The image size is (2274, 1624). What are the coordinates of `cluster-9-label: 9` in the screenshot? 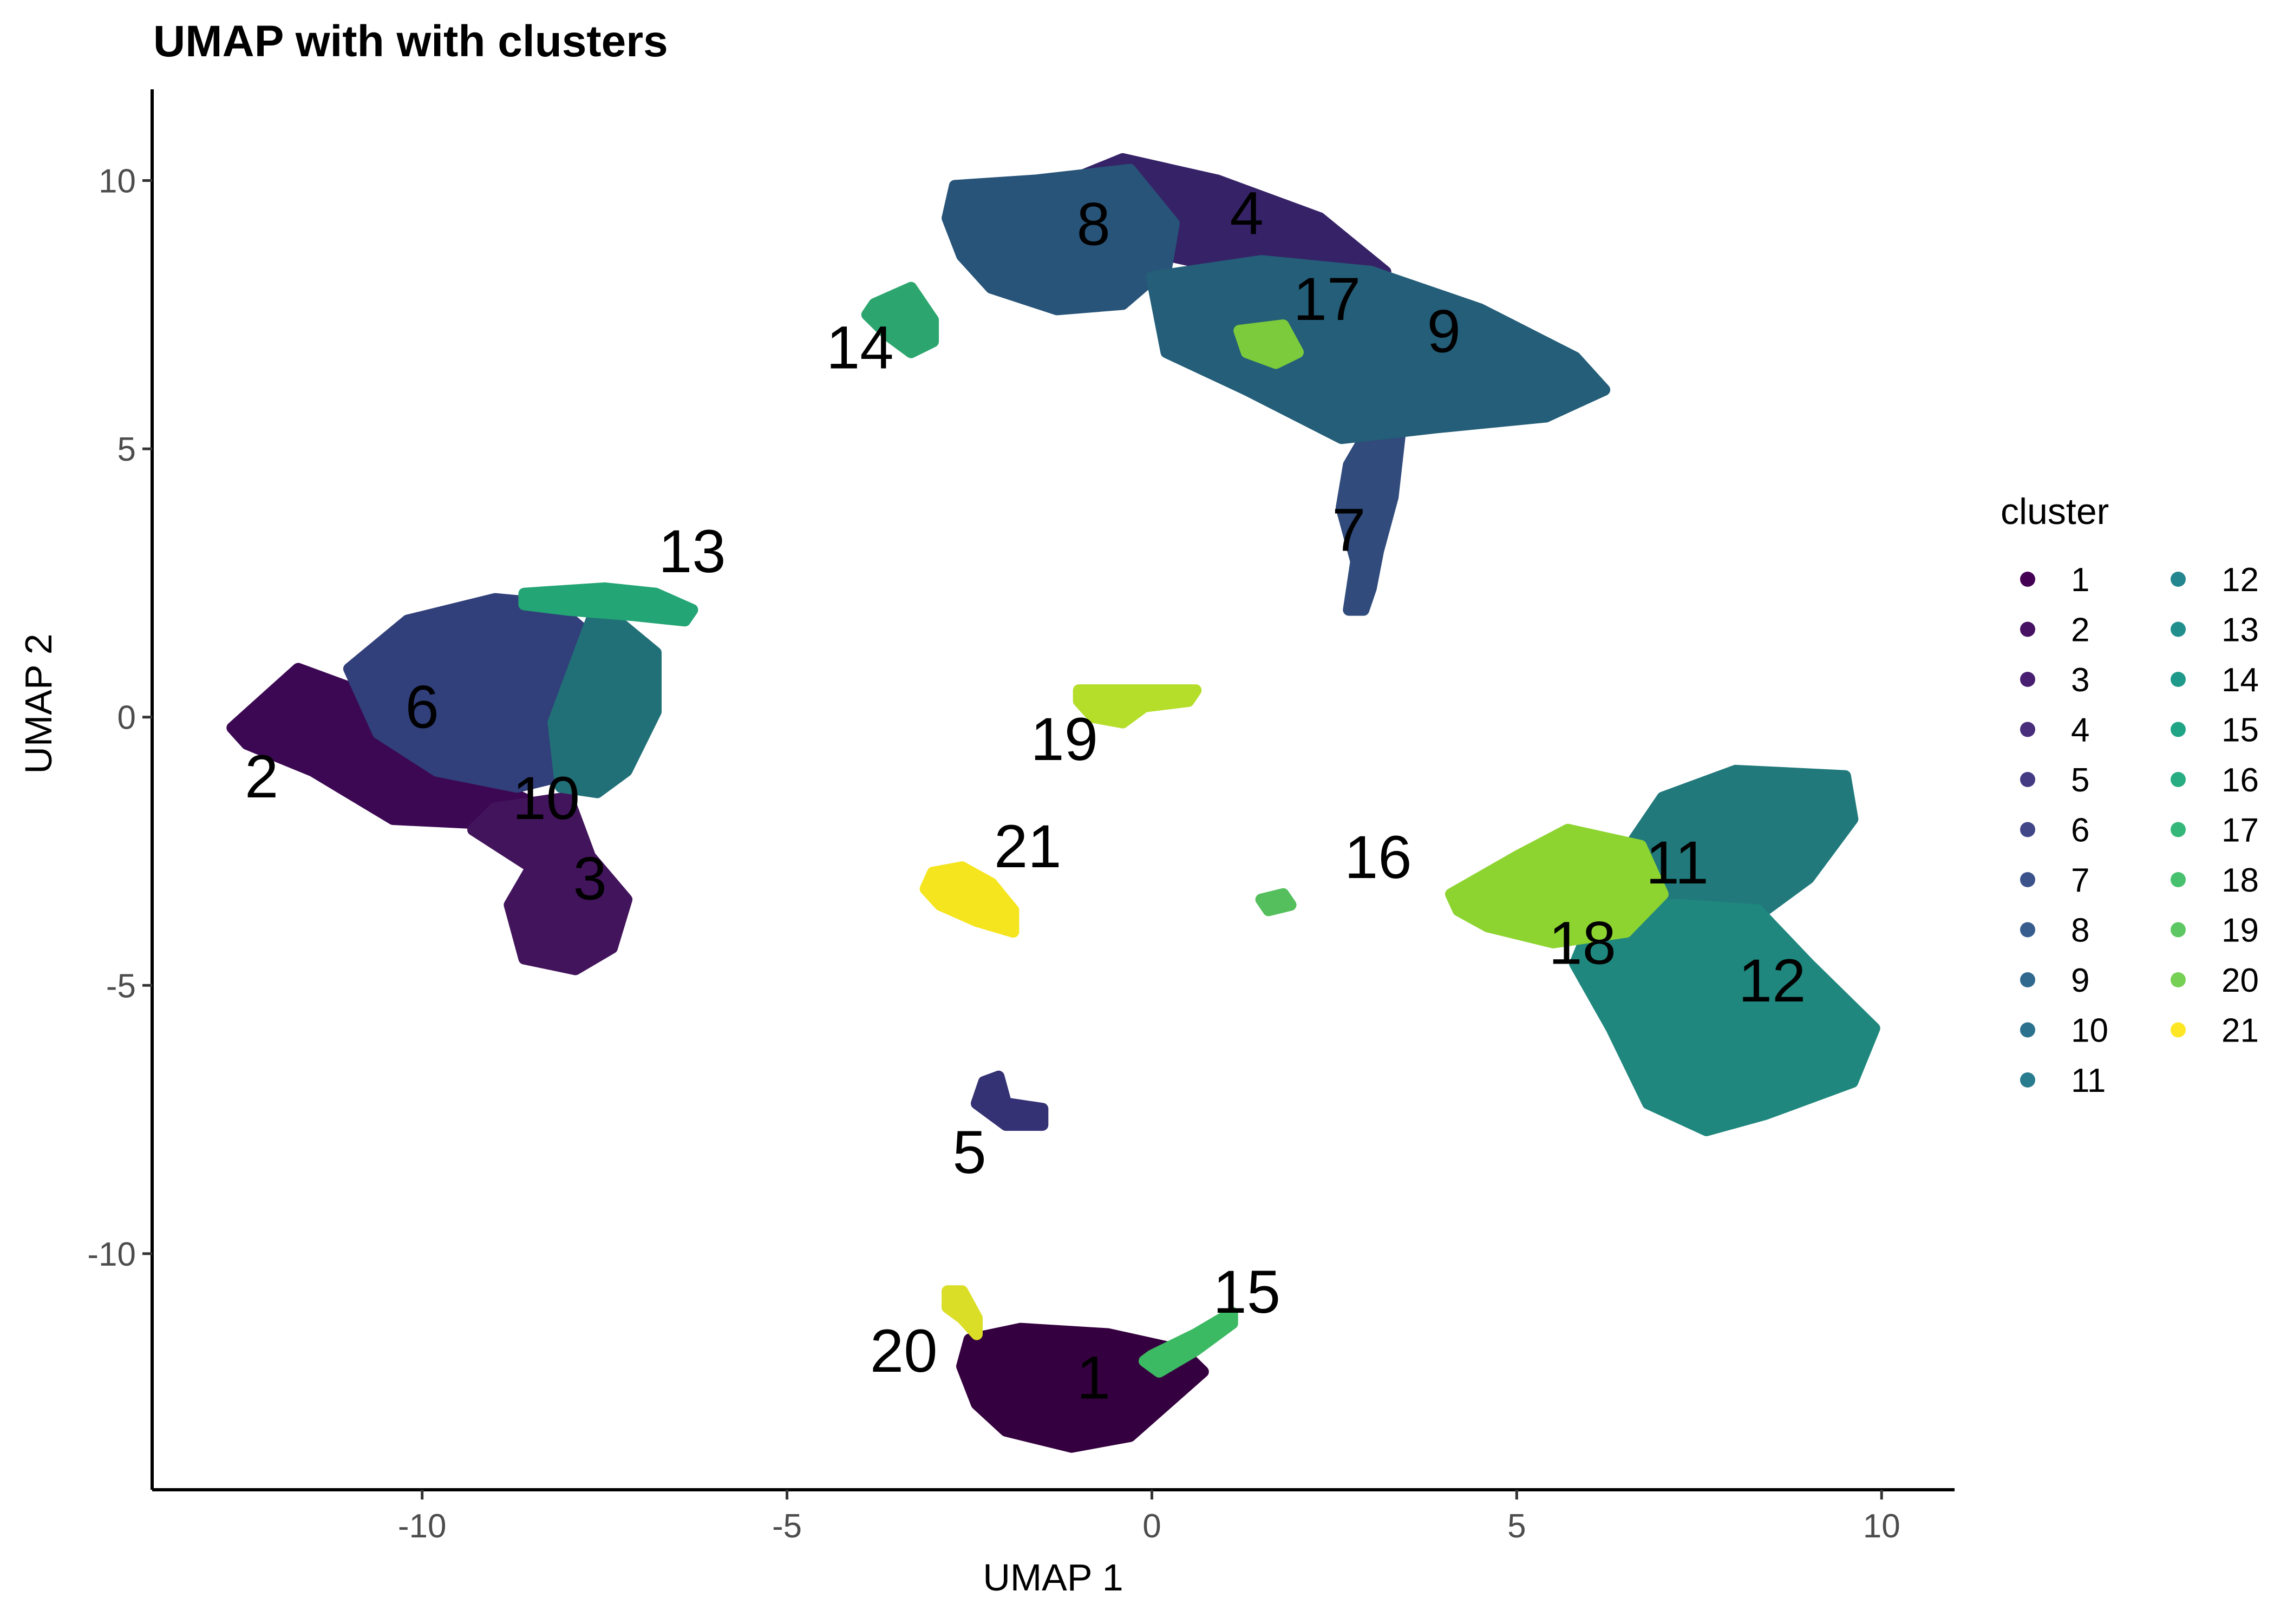 It's located at (1444, 331).